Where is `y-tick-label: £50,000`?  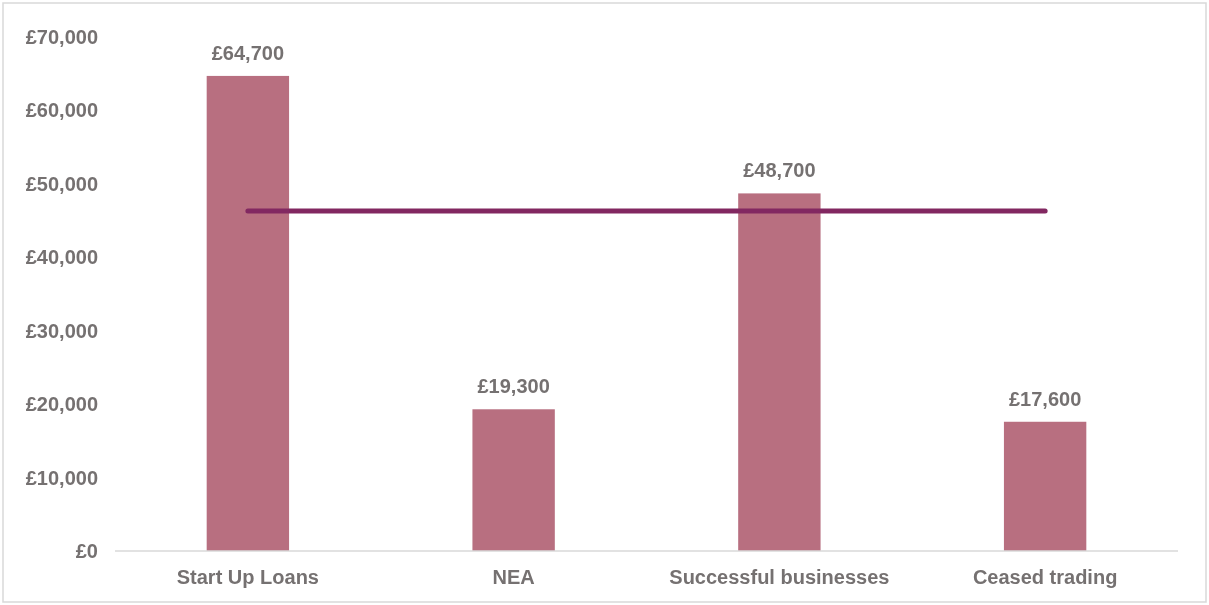
y-tick-label: £50,000 is located at coordinates (61, 183).